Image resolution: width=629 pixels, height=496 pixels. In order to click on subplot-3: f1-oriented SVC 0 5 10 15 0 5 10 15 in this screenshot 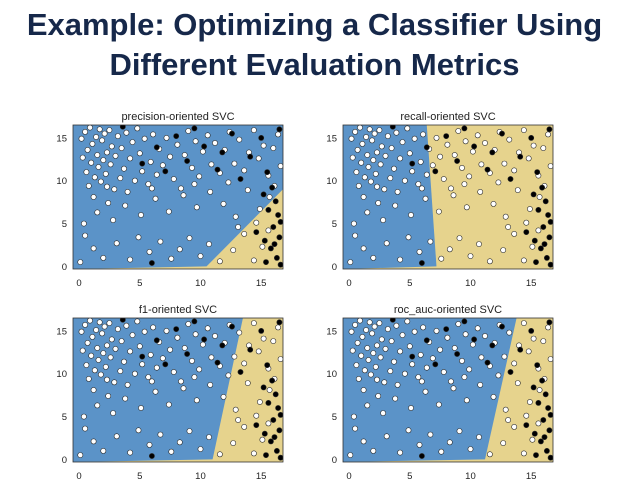, I will do `click(170, 393)`.